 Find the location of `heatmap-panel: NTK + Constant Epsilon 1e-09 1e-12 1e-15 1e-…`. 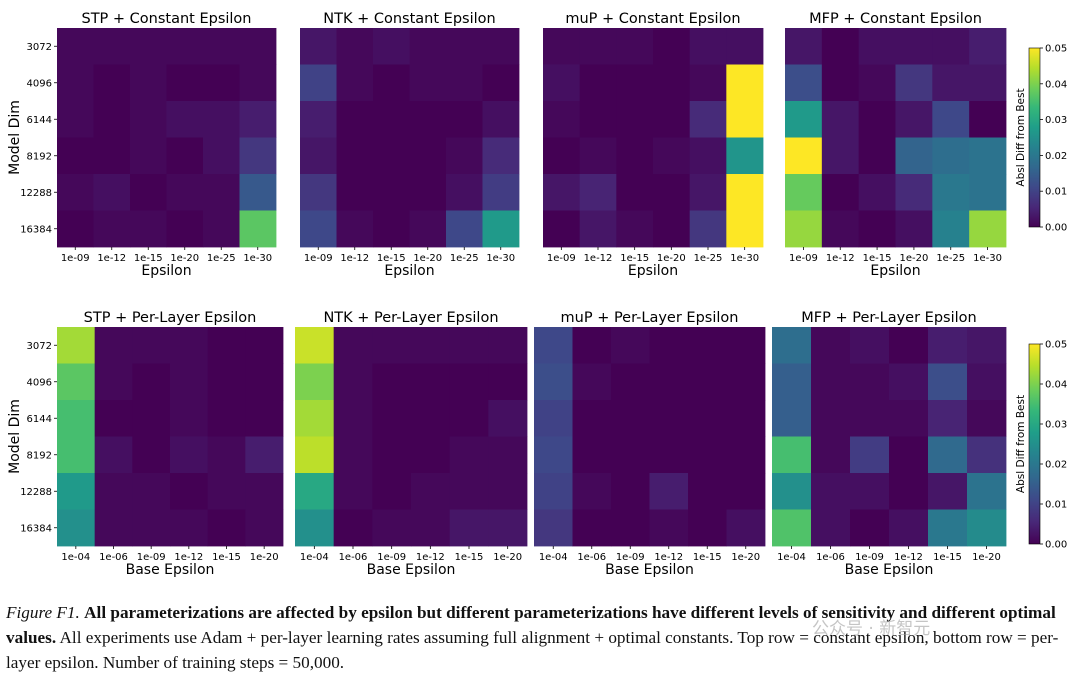

heatmap-panel: NTK + Constant Epsilon 1e-09 1e-12 1e-15 1e-… is located at coordinates (410, 145).